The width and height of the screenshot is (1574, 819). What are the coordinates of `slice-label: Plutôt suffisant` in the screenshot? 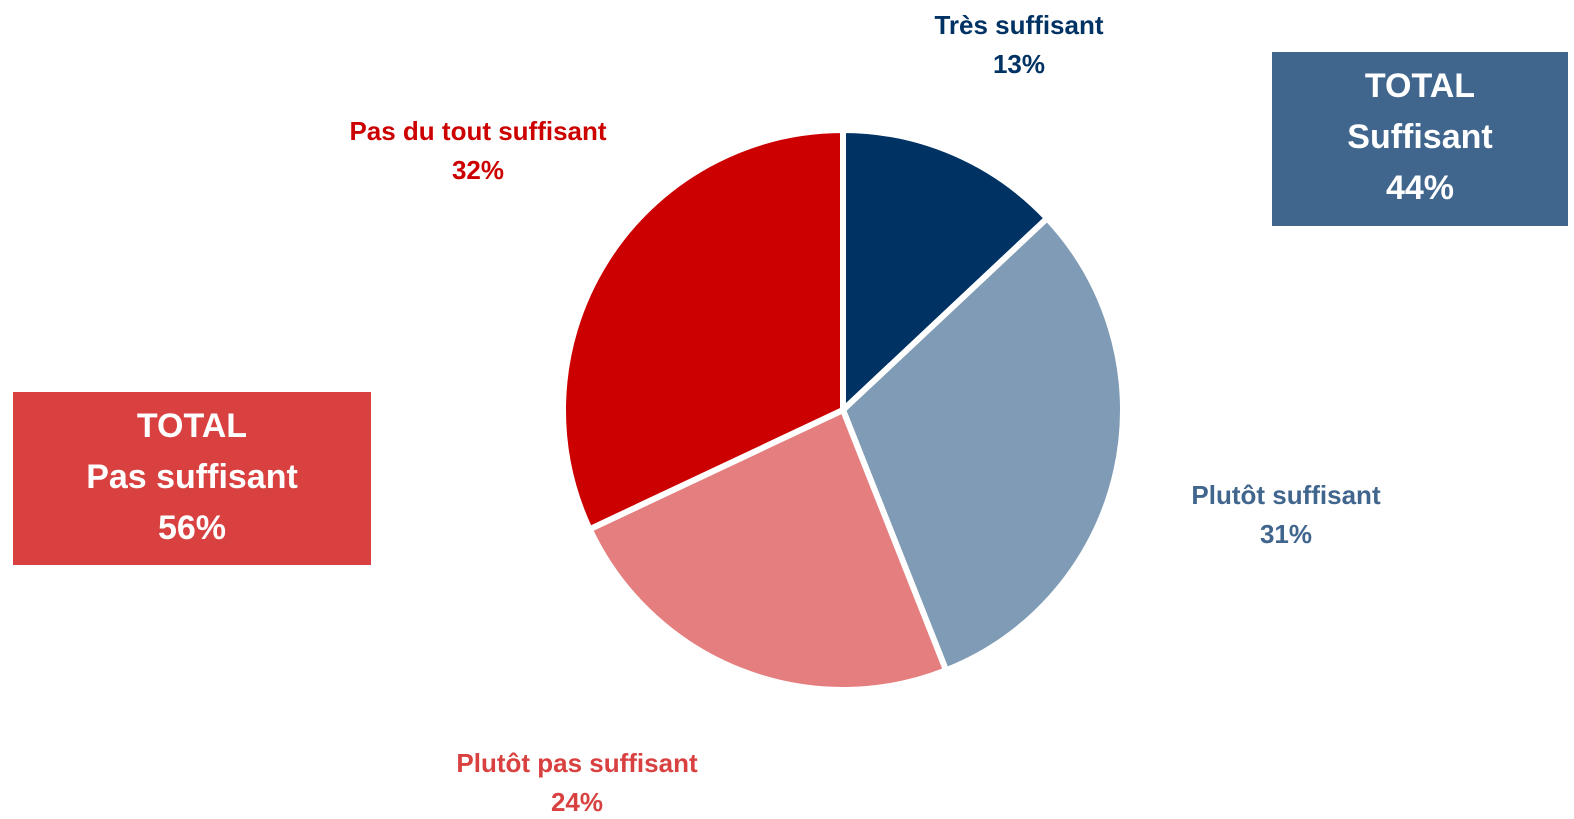 It's located at (1286, 495).